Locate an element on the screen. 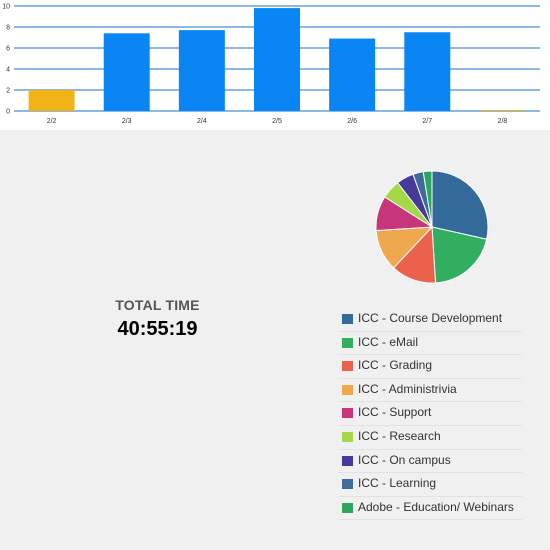 The width and height of the screenshot is (550, 550). x-tick-label: 2/6 is located at coordinates (352, 121).